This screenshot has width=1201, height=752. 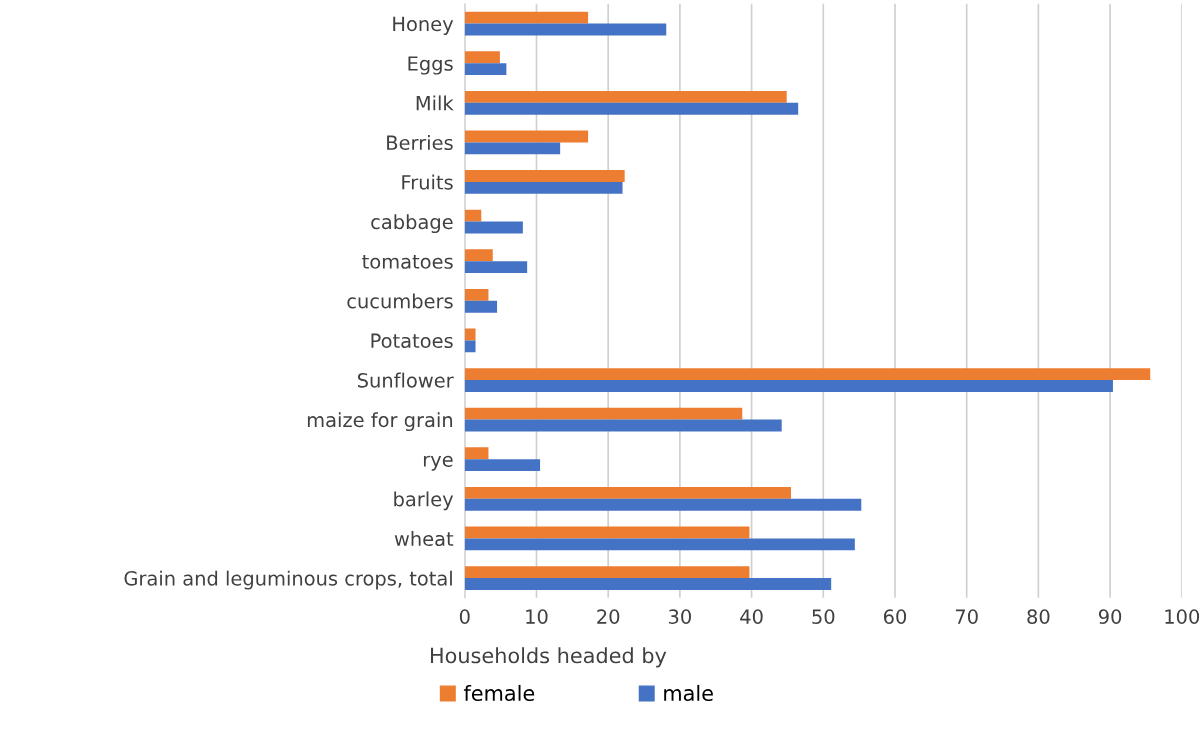 I want to click on y-tick-label: Honey, so click(x=423, y=25).